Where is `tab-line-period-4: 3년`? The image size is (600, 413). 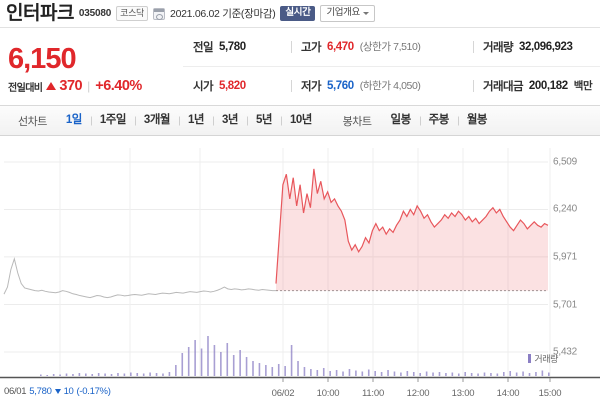 tab-line-period-4: 3년 is located at coordinates (230, 120).